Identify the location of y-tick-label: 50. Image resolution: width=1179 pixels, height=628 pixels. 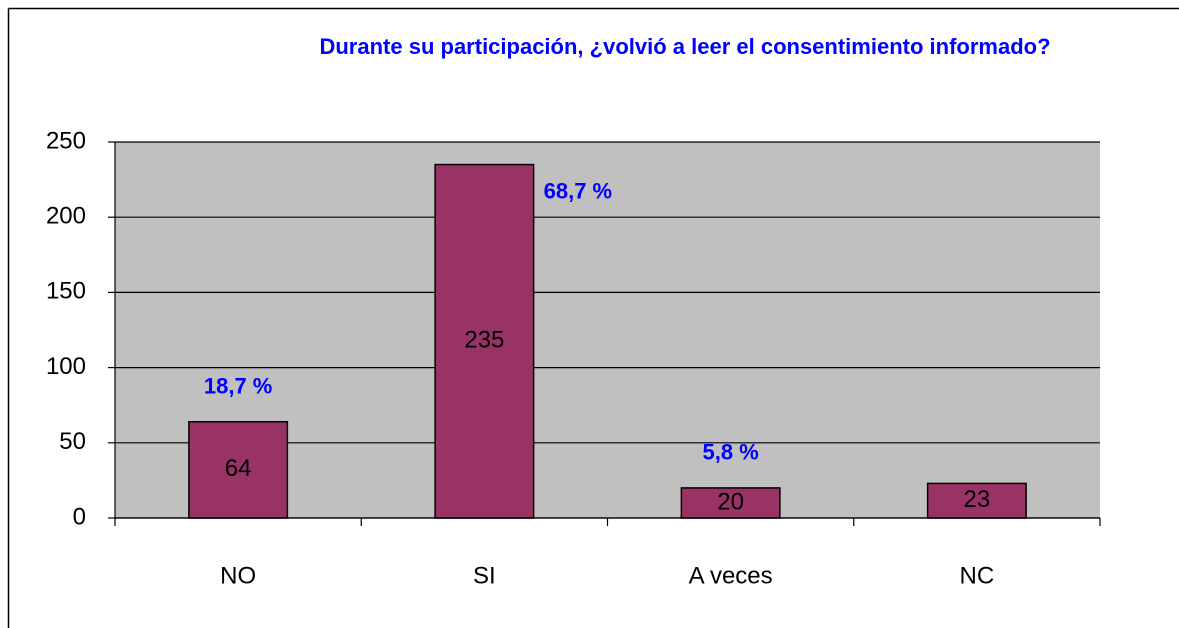
(72, 441).